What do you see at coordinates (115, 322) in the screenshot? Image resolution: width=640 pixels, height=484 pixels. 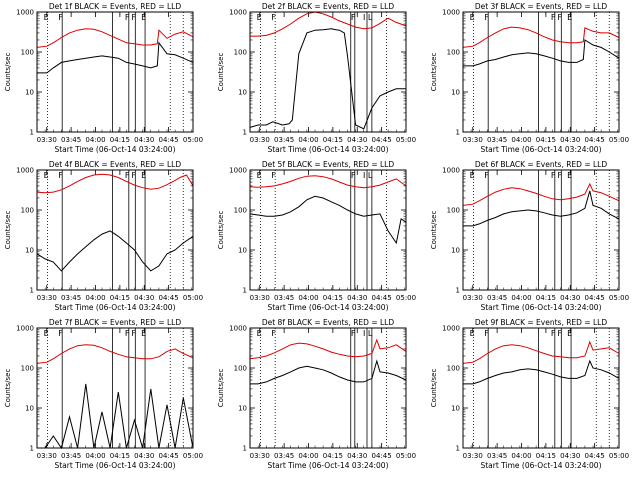 I see `panel-title: Det 7f BLACK = Events, RED = LLD` at bounding box center [115, 322].